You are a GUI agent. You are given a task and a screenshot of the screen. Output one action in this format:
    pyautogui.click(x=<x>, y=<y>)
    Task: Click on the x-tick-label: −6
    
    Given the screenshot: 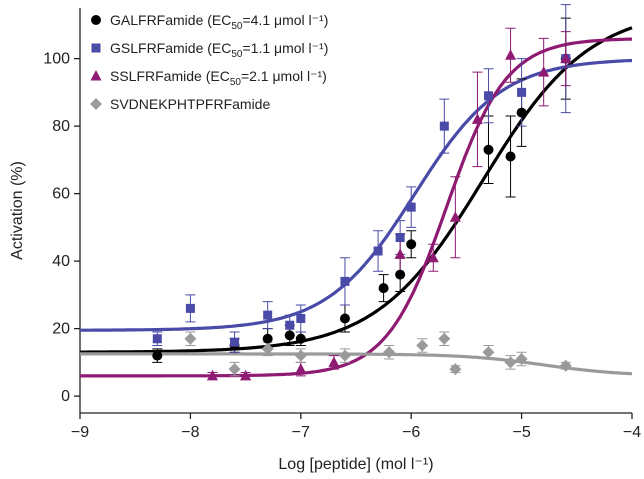 What is the action you would take?
    pyautogui.click(x=411, y=432)
    